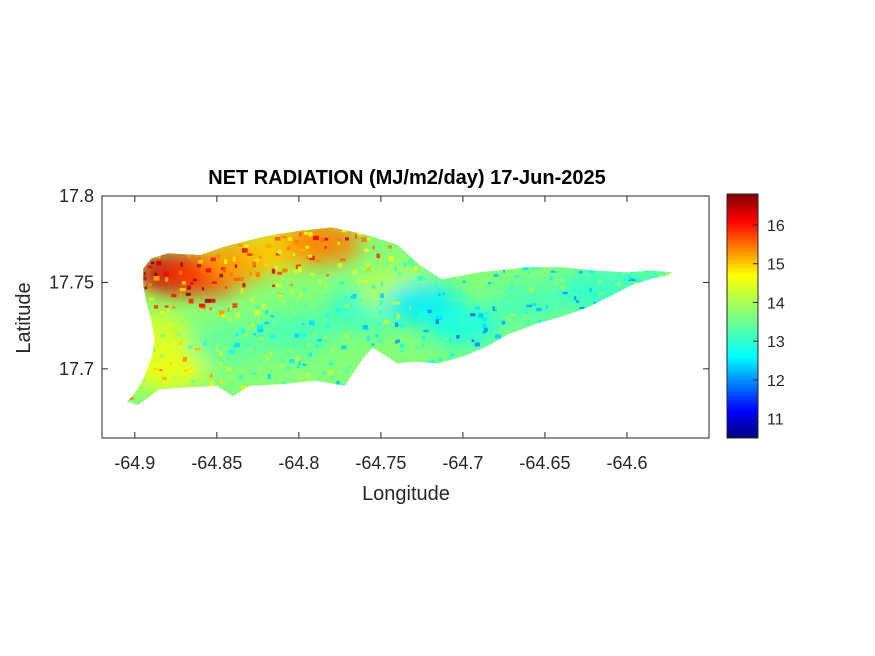  I want to click on heat-hotspot, so click(233, 342).